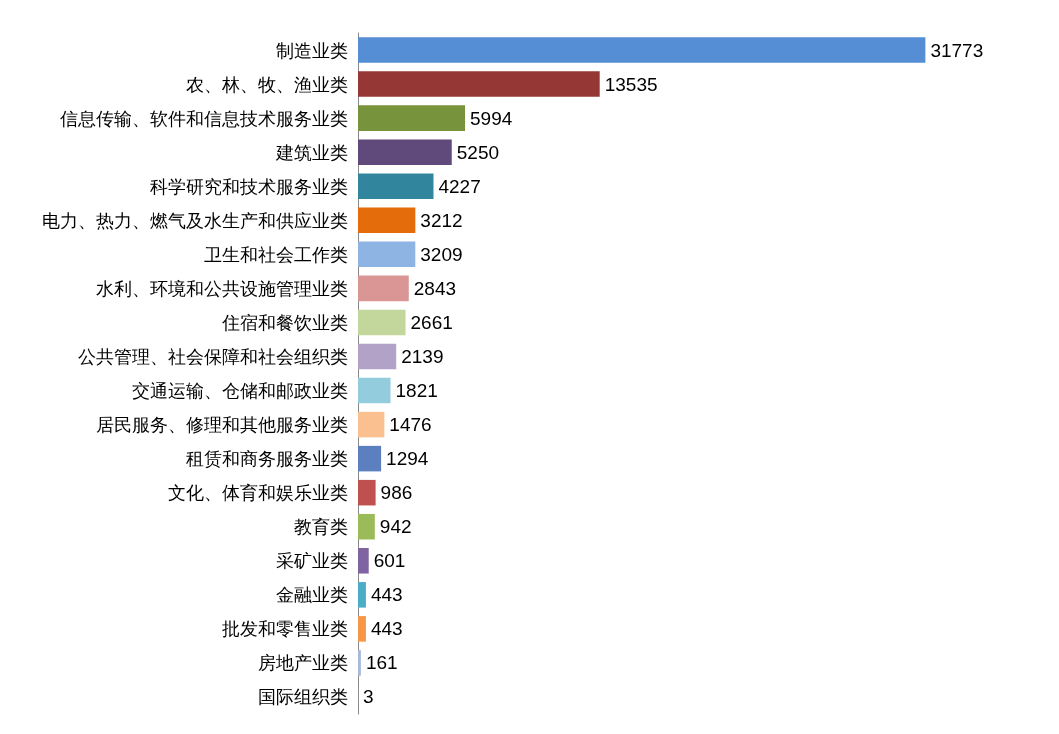 Image resolution: width=1059 pixels, height=734 pixels. I want to click on data-label: 31773, so click(957, 50).